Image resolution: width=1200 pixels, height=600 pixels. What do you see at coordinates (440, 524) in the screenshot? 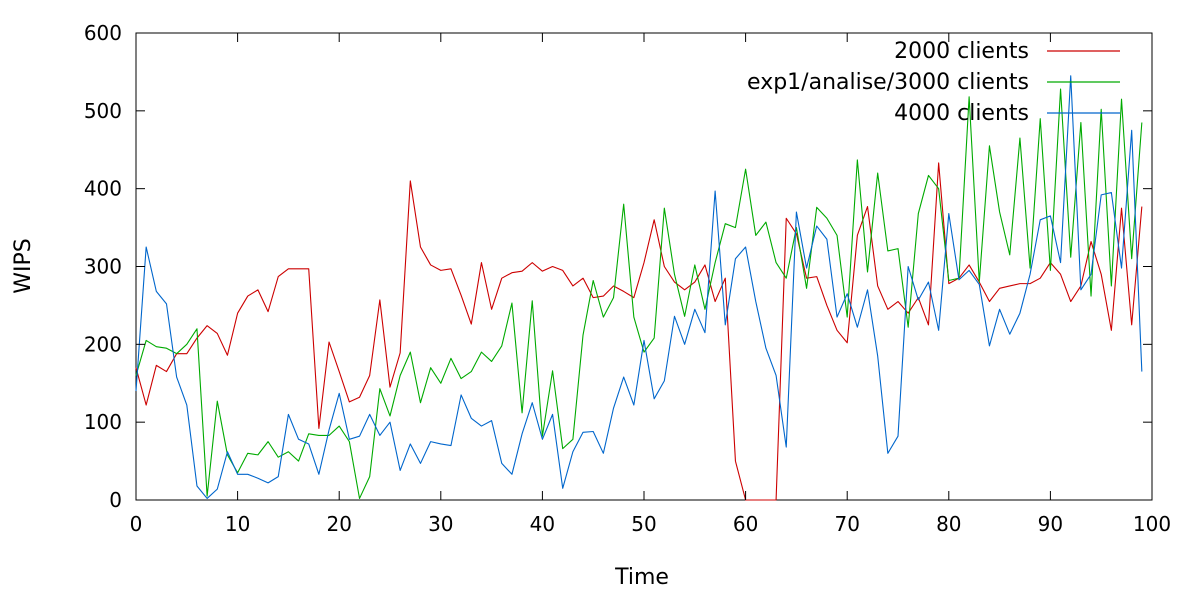
I see `x-tick-label: 30` at bounding box center [440, 524].